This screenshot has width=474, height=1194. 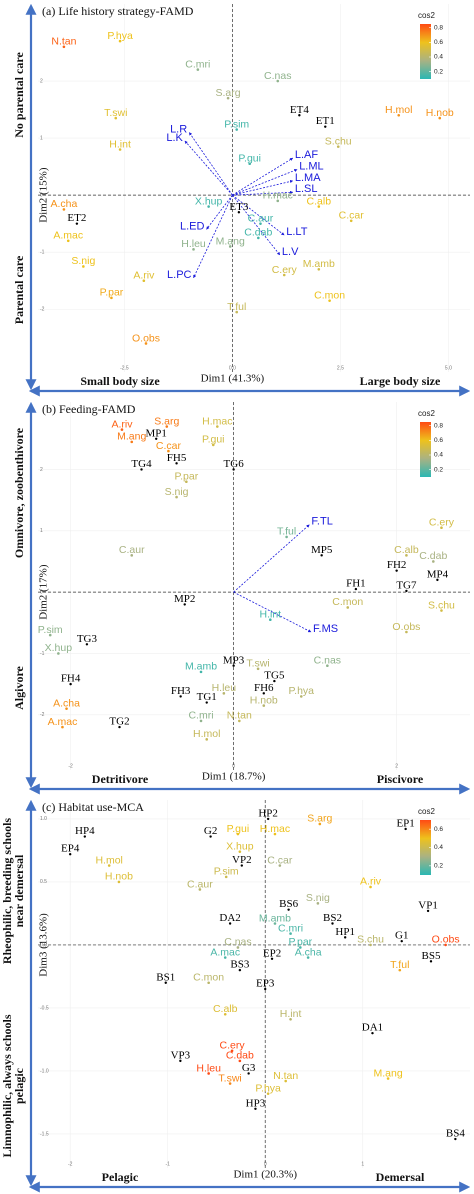 What do you see at coordinates (42, 253) in the screenshot?
I see `y-tick-label: -1` at bounding box center [42, 253].